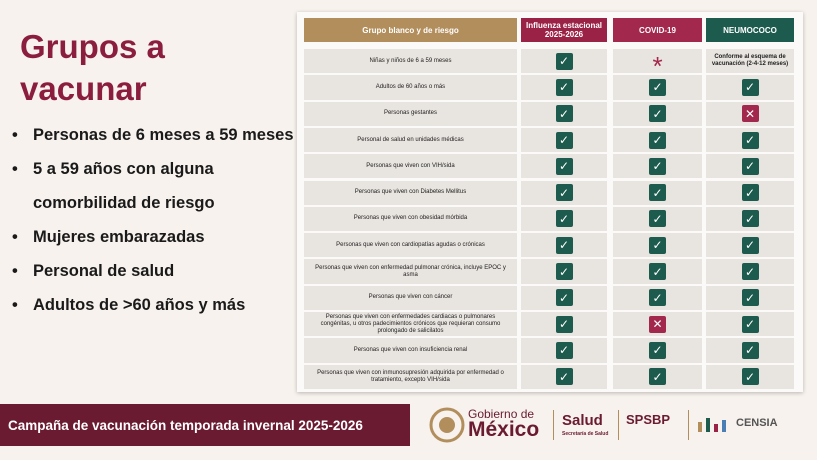 Image resolution: width=817 pixels, height=460 pixels. What do you see at coordinates (162, 305) in the screenshot?
I see `bullet: Adultos de >60 años y más` at bounding box center [162, 305].